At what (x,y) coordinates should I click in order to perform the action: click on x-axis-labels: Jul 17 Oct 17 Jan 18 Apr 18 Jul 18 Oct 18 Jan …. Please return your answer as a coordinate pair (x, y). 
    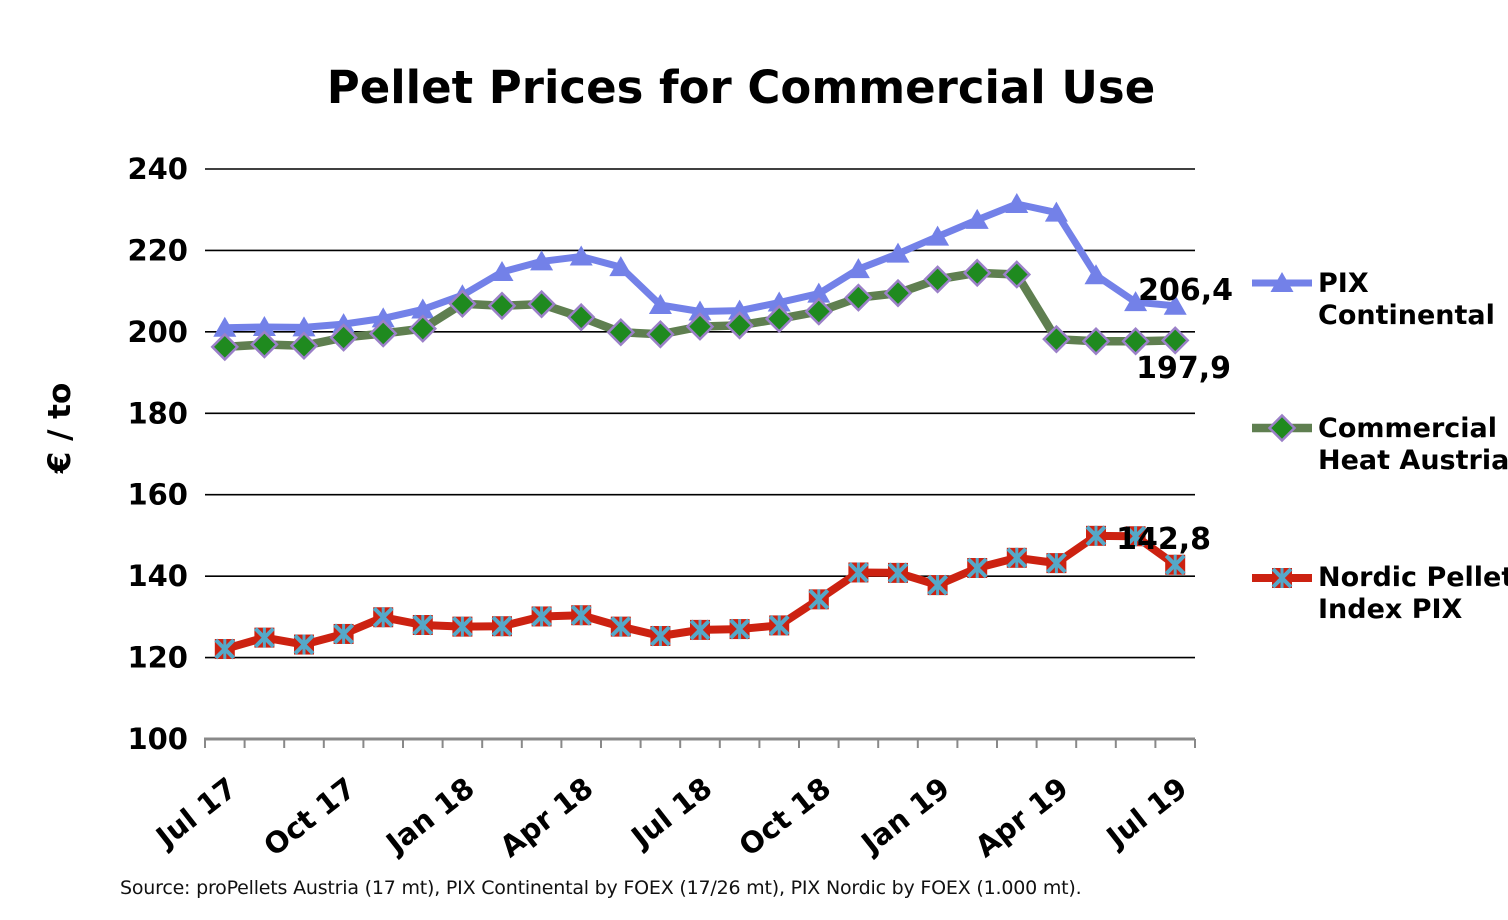
    Looking at the image, I should click on (670, 817).